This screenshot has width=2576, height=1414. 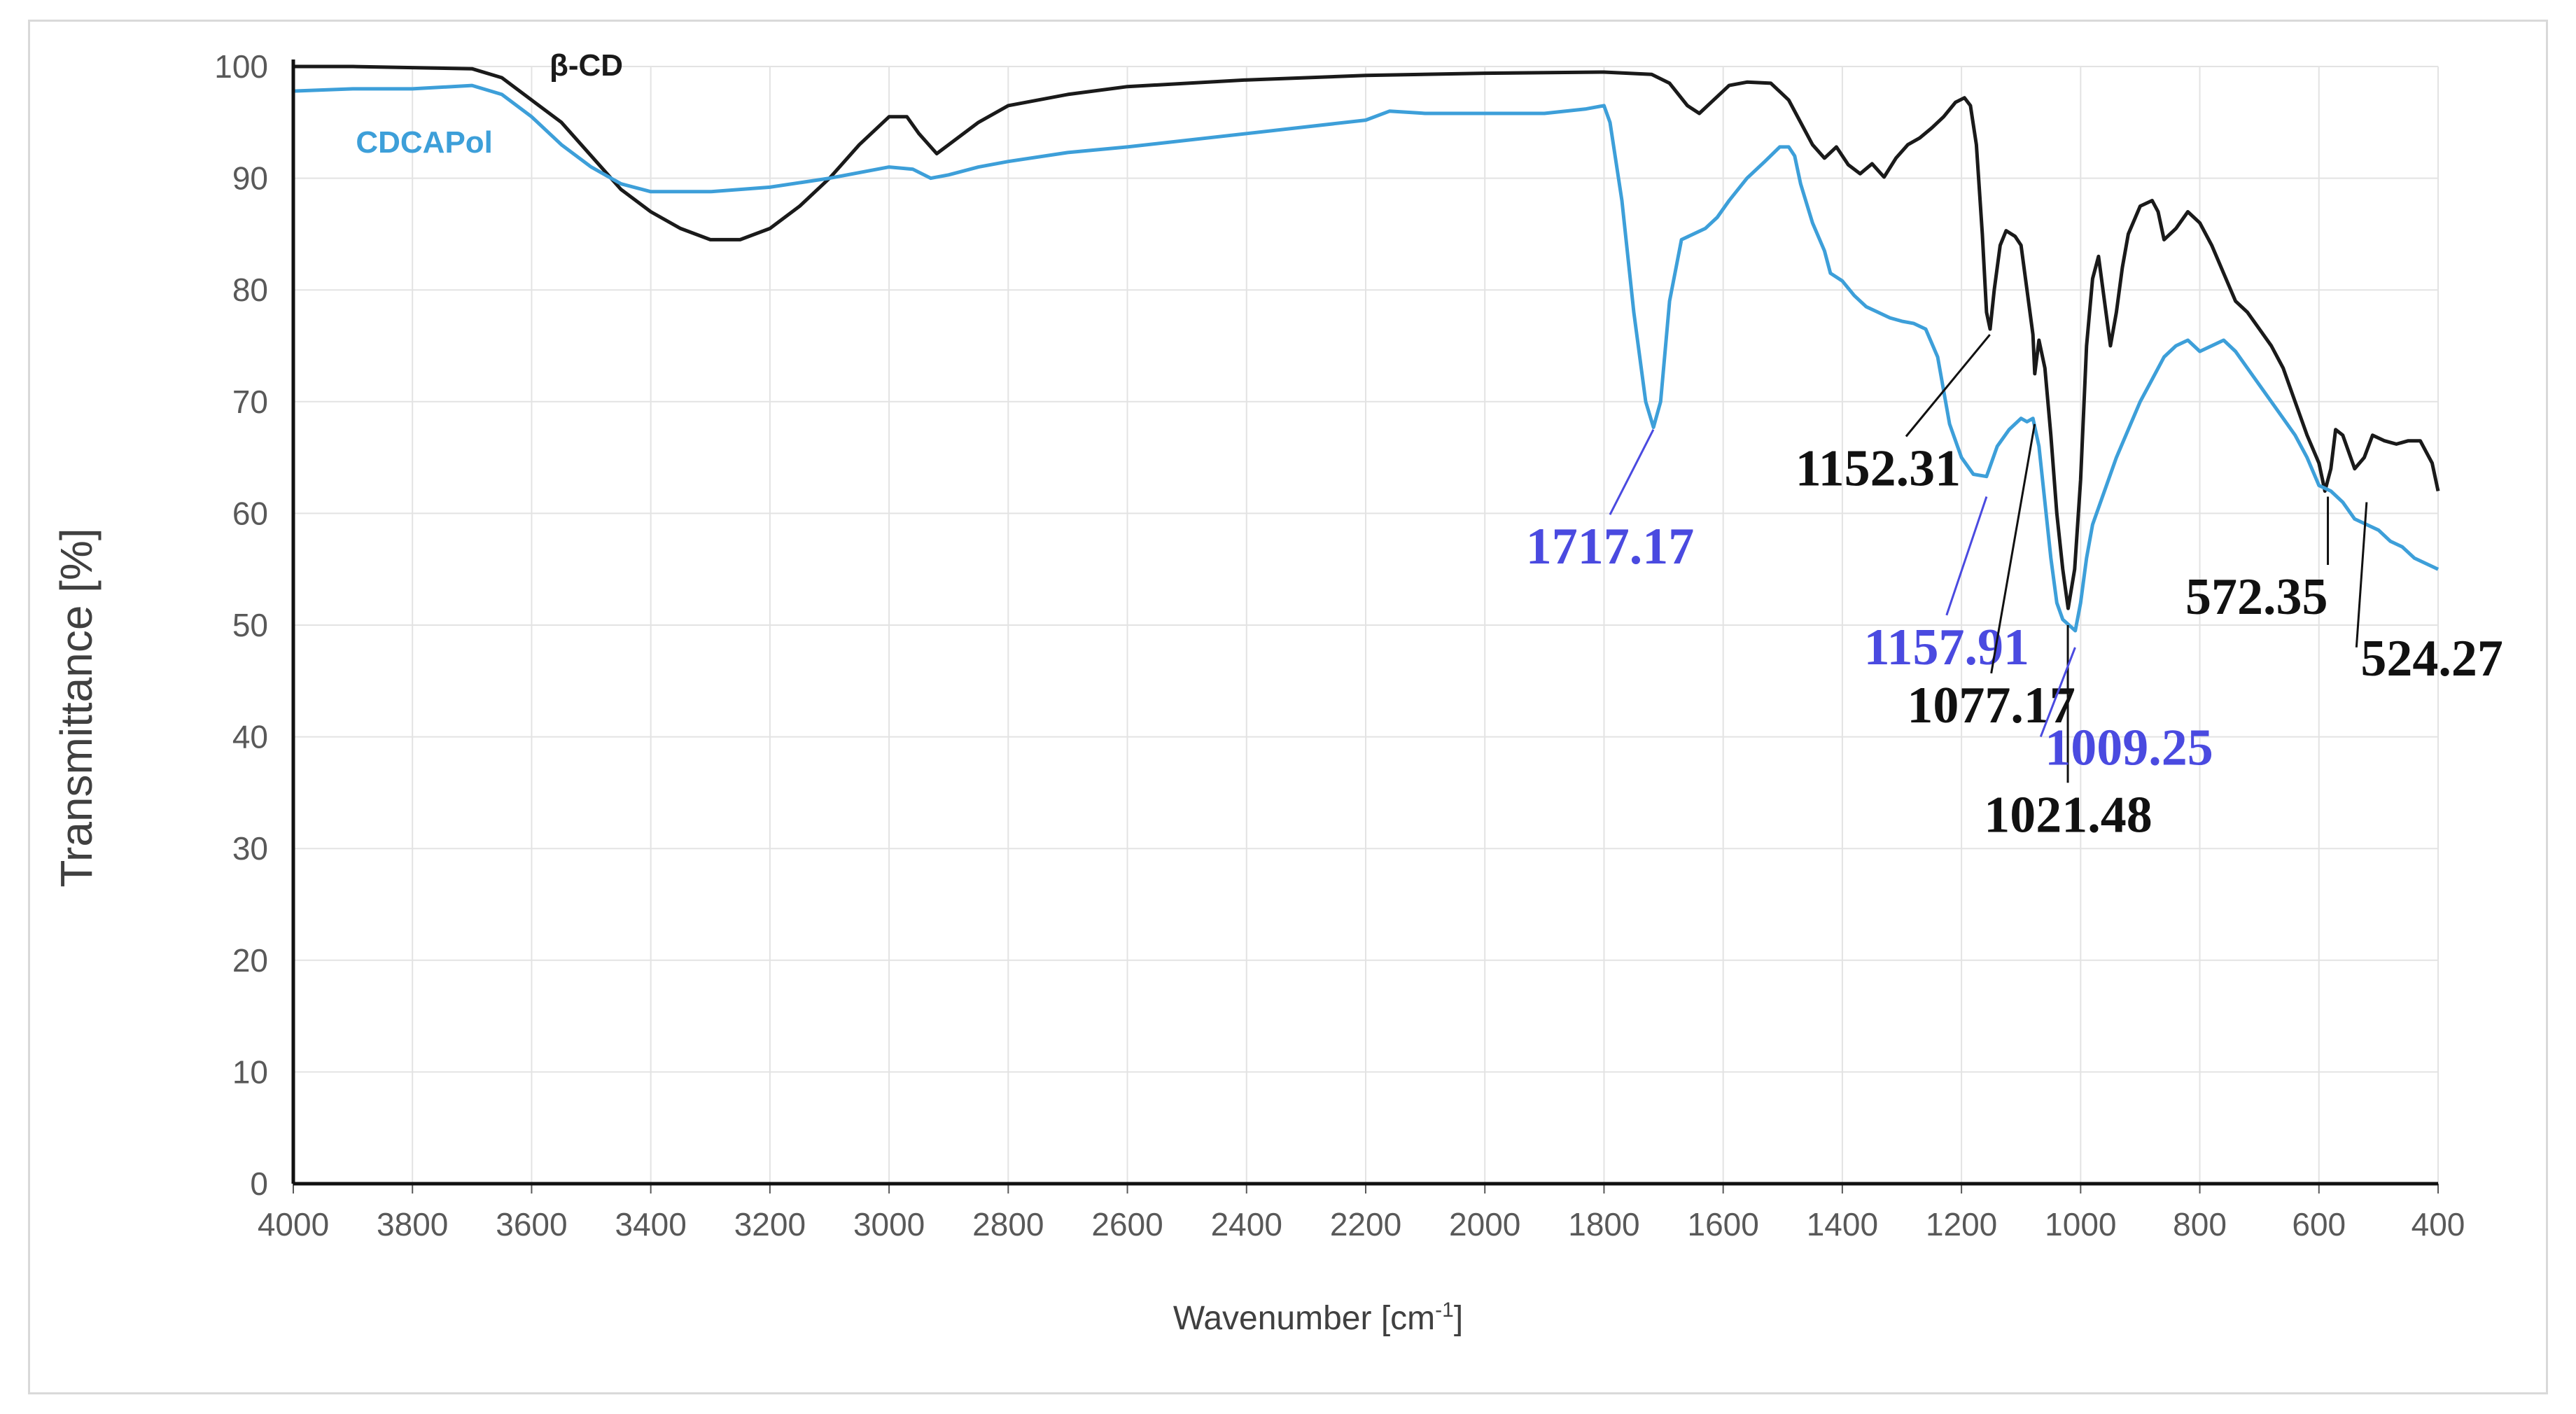 I want to click on x-tick-label: 2600, so click(x=1127, y=1224).